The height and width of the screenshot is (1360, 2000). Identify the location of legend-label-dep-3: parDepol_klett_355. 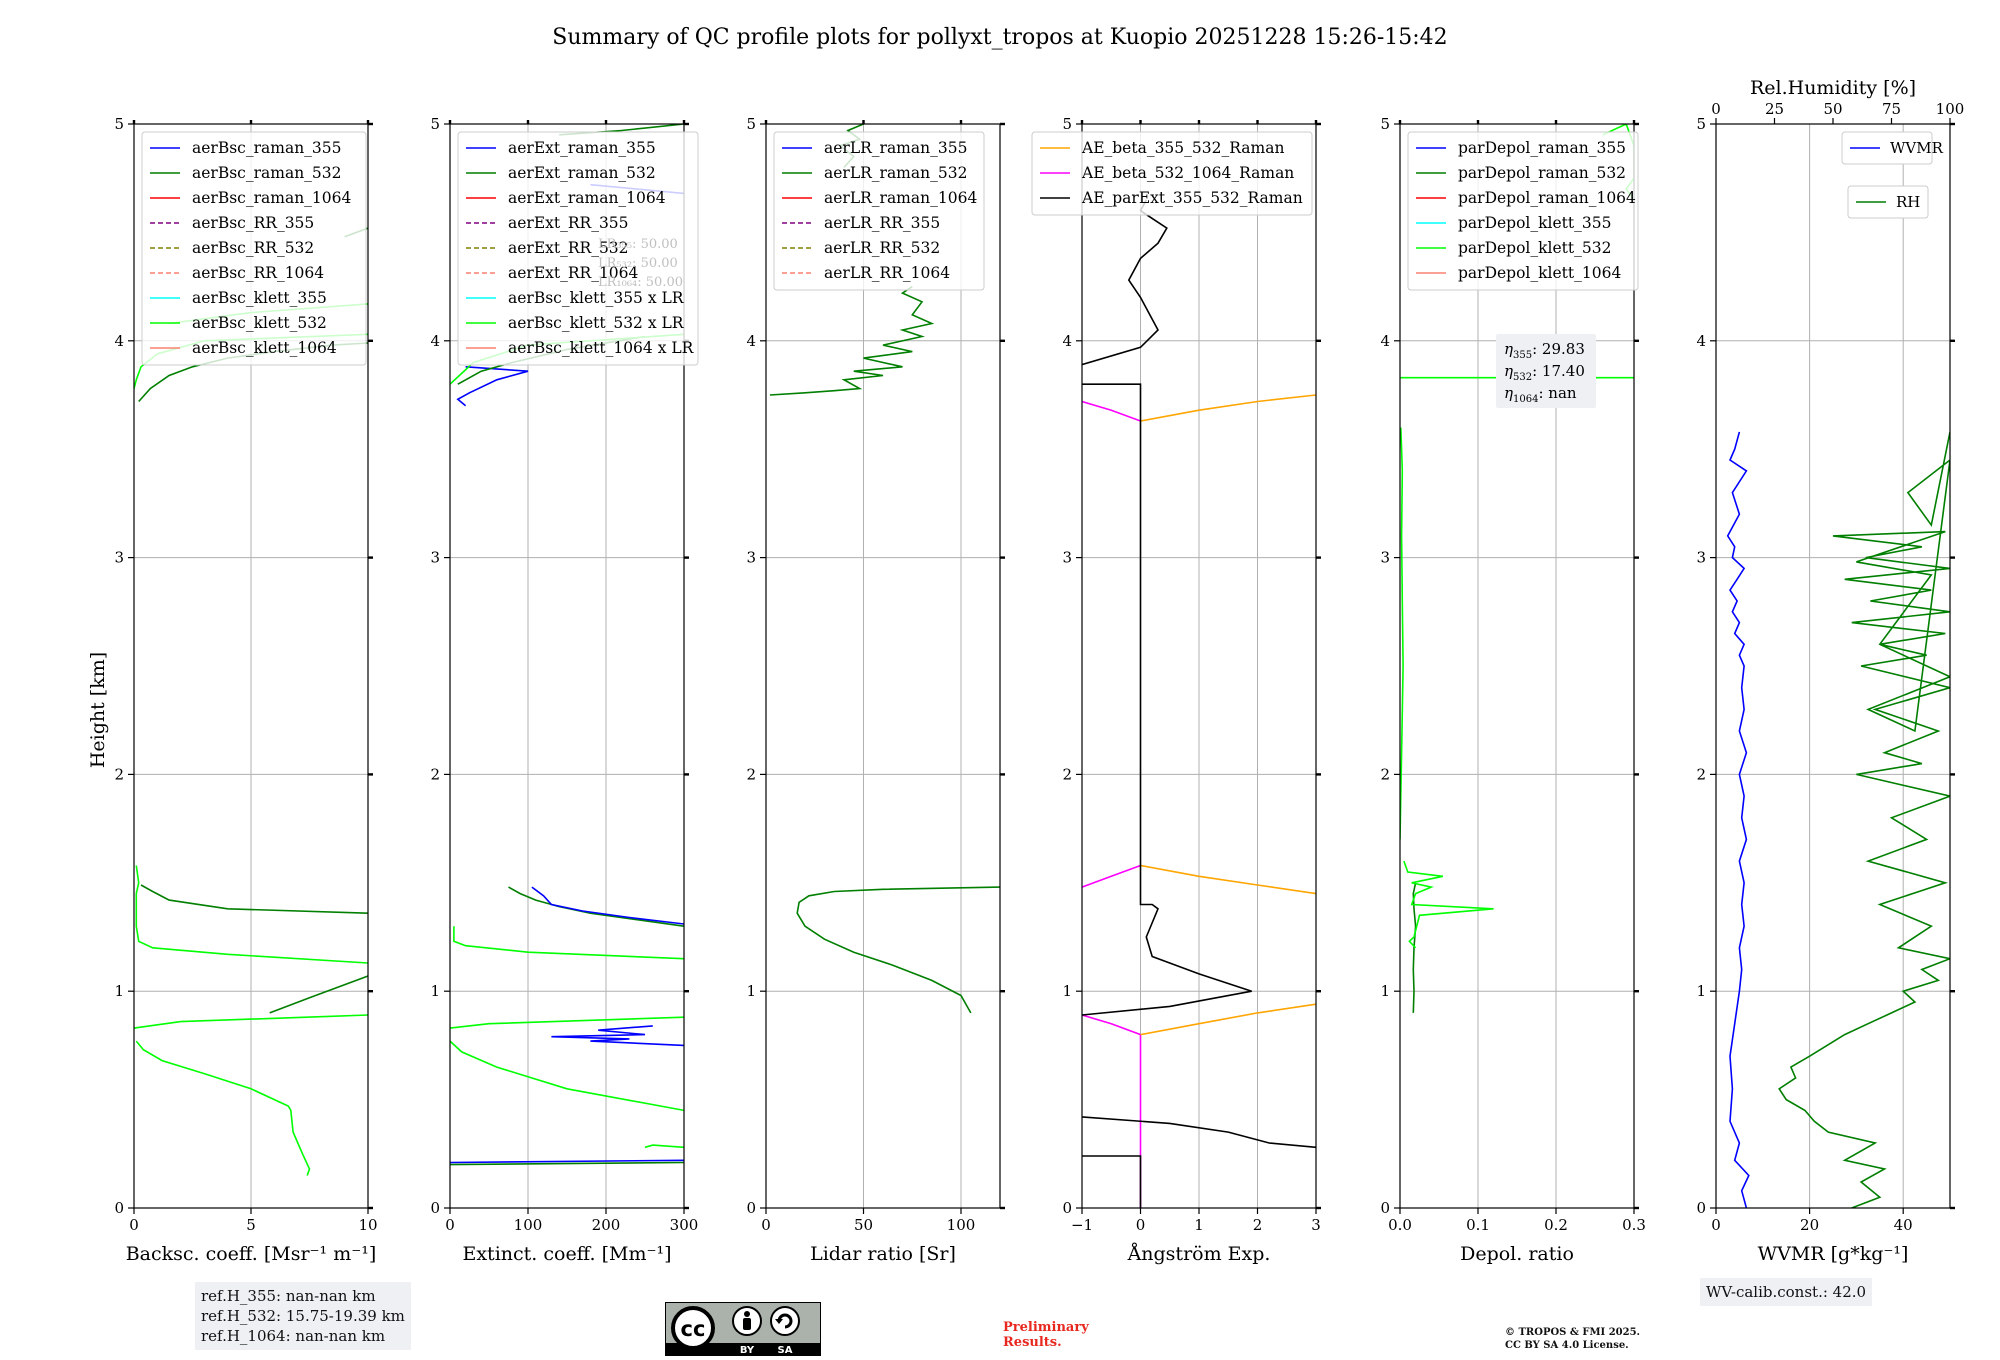
(1534, 223).